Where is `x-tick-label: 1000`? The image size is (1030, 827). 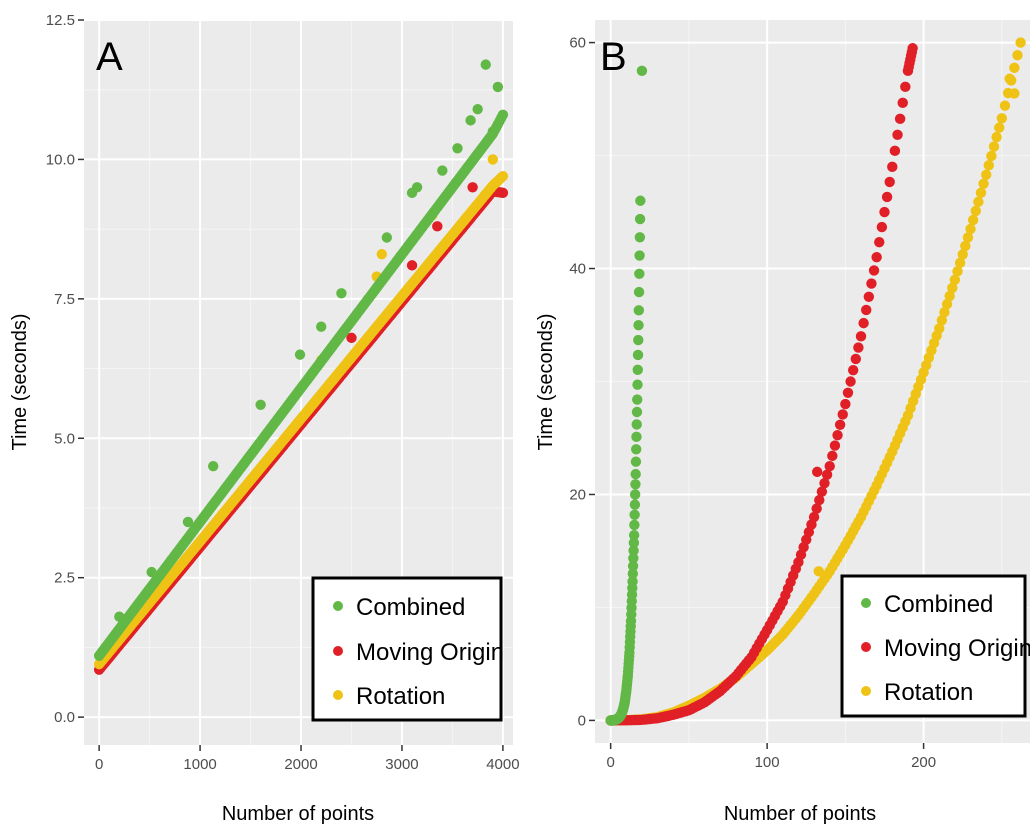 x-tick-label: 1000 is located at coordinates (199, 764).